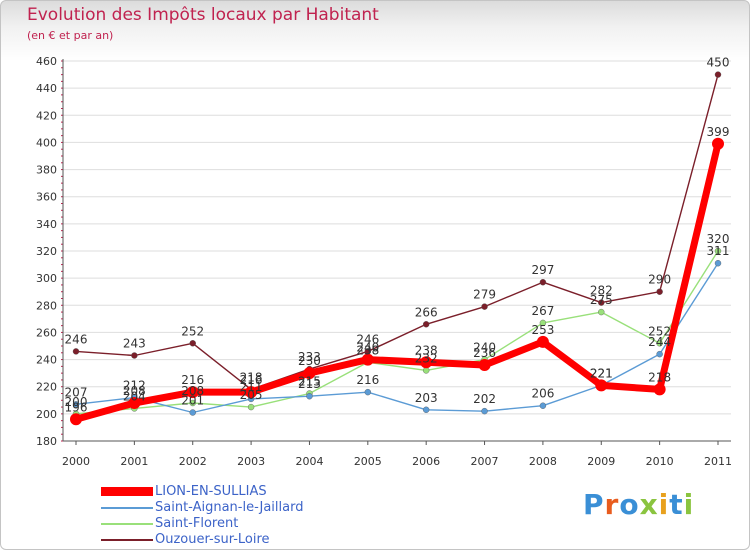  Describe the element at coordinates (718, 239) in the screenshot. I see `data-label-saint-florent: 320` at that location.